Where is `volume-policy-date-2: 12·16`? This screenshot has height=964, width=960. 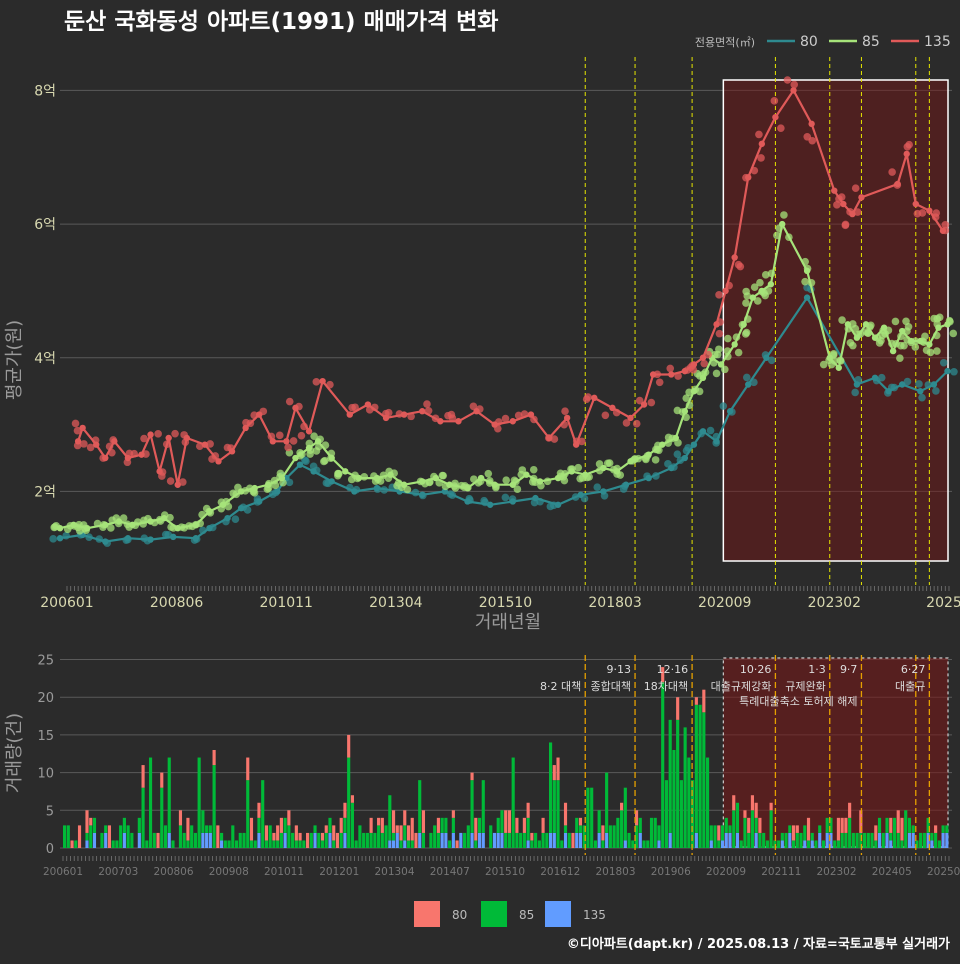 volume-policy-date-2: 12·16 is located at coordinates (673, 669).